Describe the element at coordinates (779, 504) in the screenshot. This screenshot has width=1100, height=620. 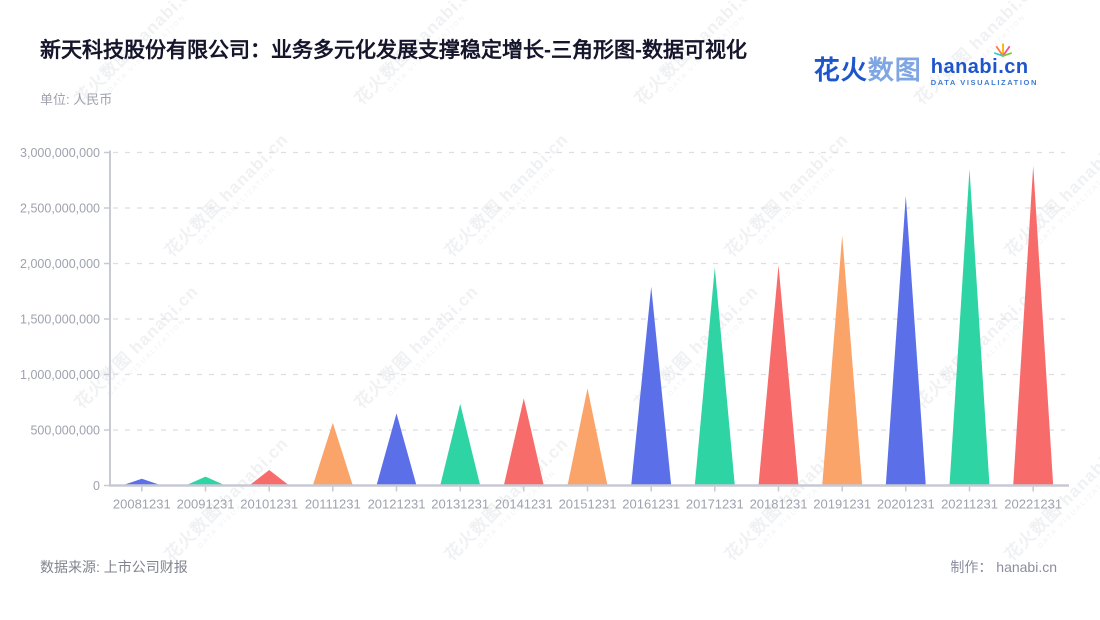
I see `x-tick-label: 20181231` at that location.